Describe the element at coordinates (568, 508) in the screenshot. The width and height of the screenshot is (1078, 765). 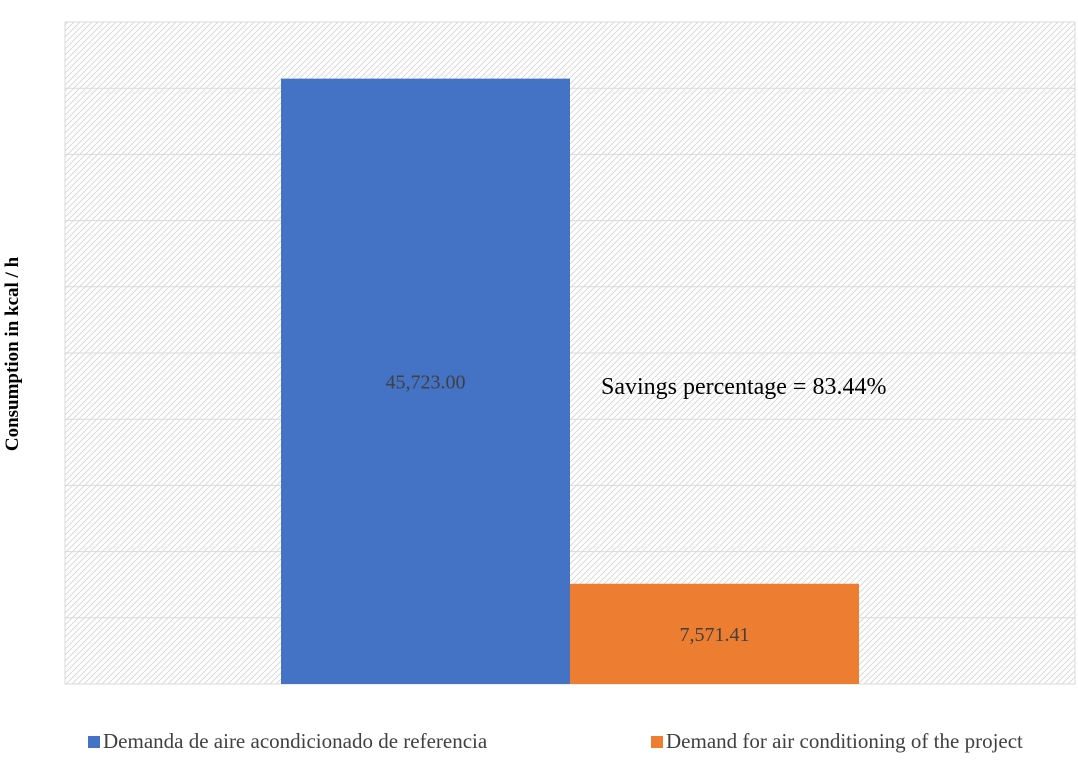
I see `bar-labels: 45,723.00 7,571.41` at that location.